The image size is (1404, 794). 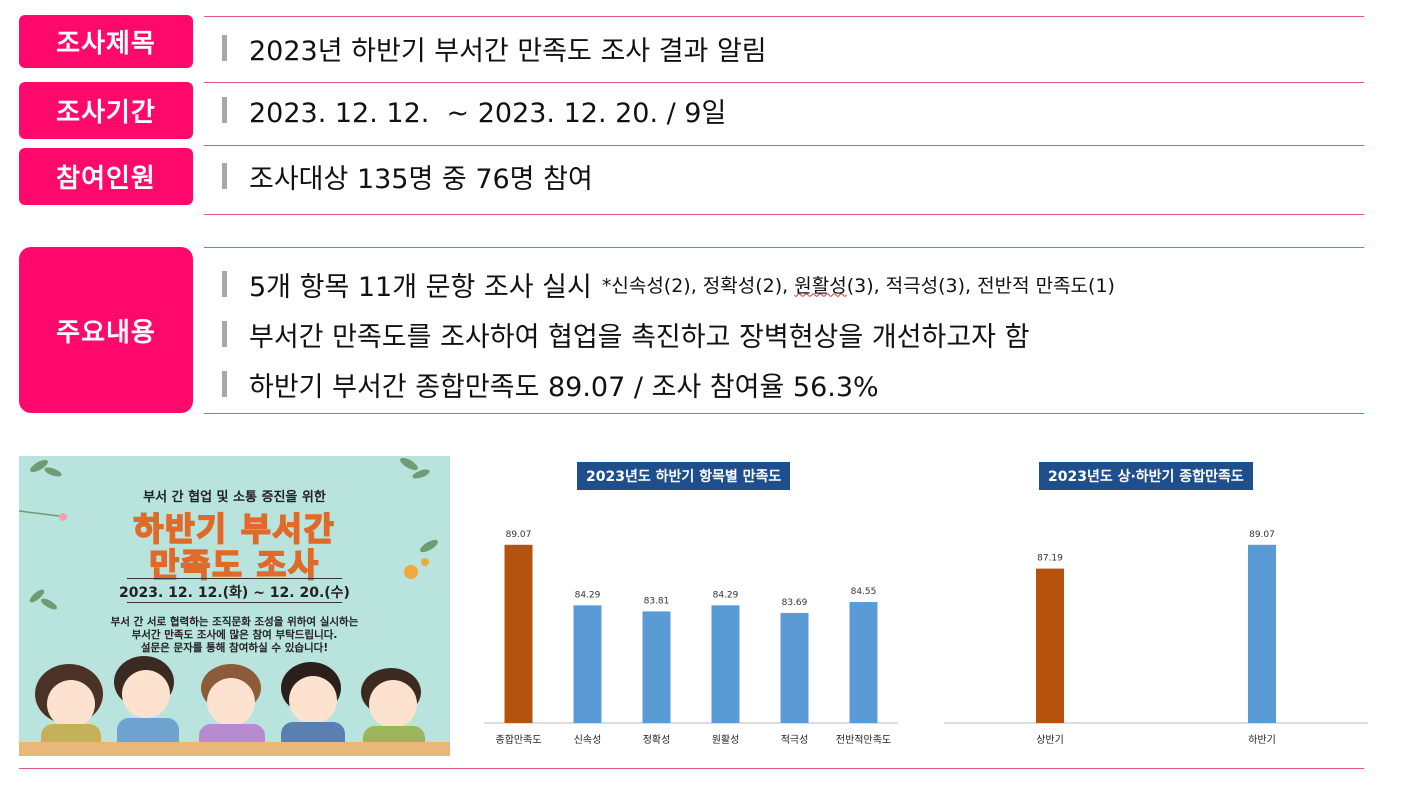 What do you see at coordinates (518, 633) in the screenshot?
I see `bar-종합만족도` at bounding box center [518, 633].